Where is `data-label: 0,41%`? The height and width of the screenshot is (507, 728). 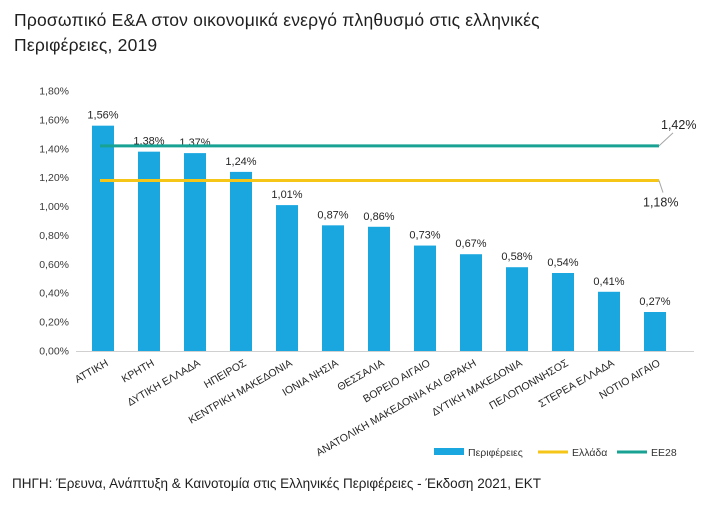
data-label: 0,41% is located at coordinates (608, 282).